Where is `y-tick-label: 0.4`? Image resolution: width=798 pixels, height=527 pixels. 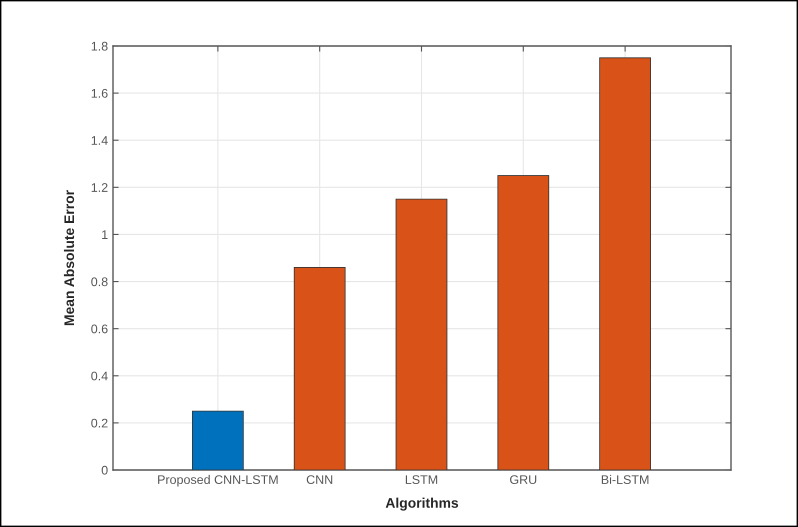
y-tick-label: 0.4 is located at coordinates (99, 376).